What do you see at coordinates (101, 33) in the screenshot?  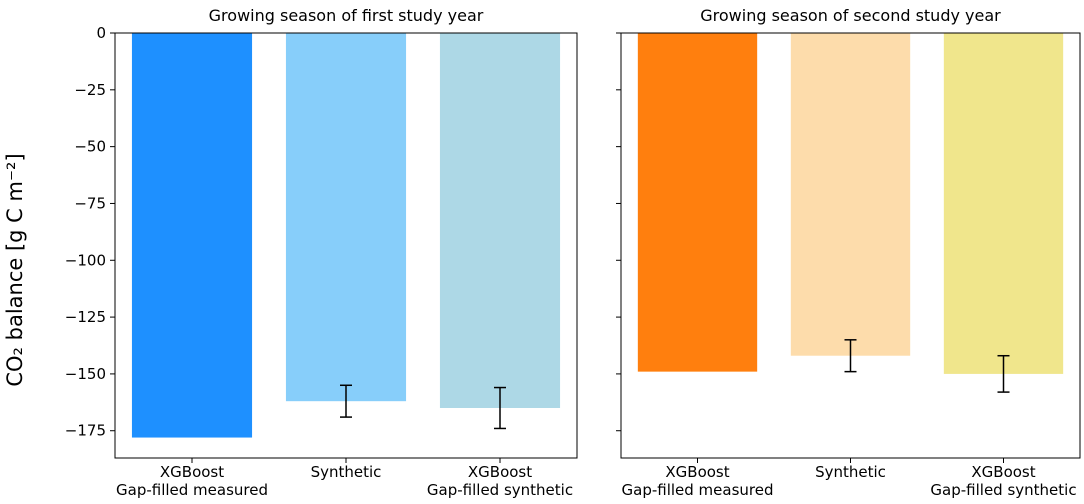 I see `y-tick-label: 0` at bounding box center [101, 33].